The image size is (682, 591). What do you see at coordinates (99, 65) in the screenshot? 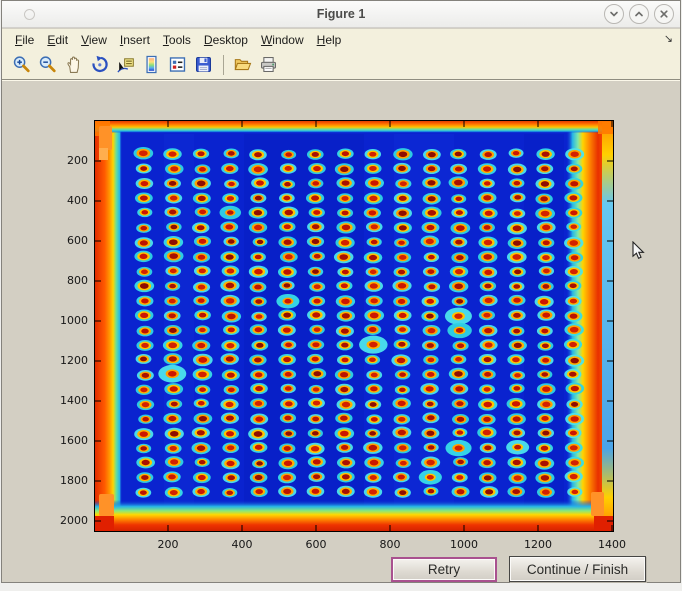
I see `rotate-3d-icon` at bounding box center [99, 65].